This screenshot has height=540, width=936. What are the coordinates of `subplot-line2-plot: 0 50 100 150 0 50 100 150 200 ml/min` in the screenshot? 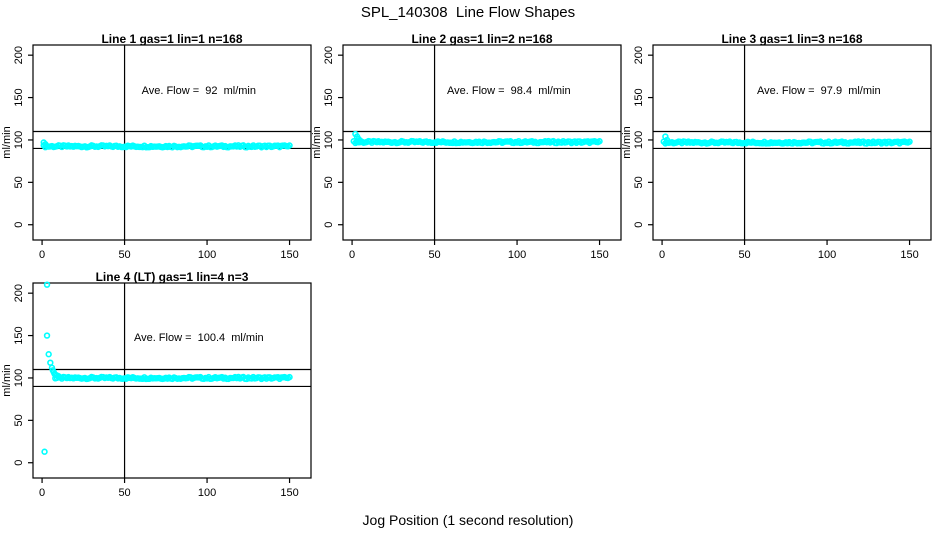 It's located at (466, 152).